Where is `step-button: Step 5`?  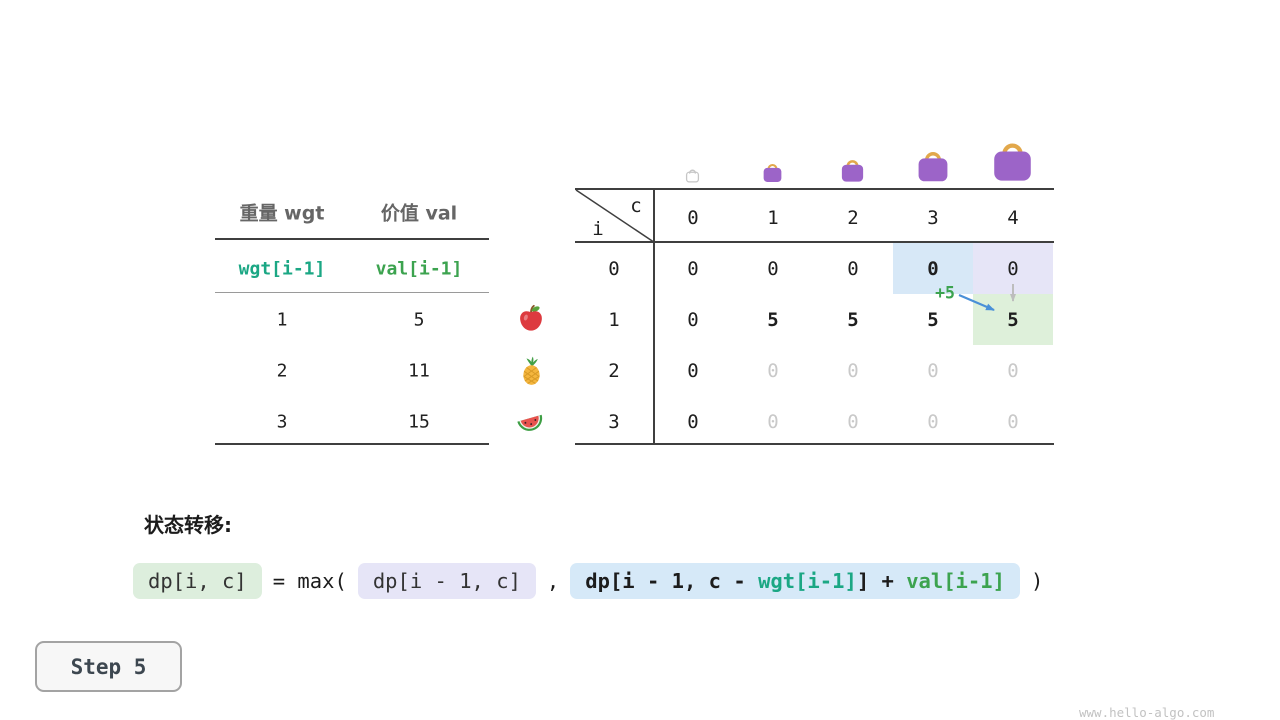
step-button: Step 5 is located at coordinates (108, 666).